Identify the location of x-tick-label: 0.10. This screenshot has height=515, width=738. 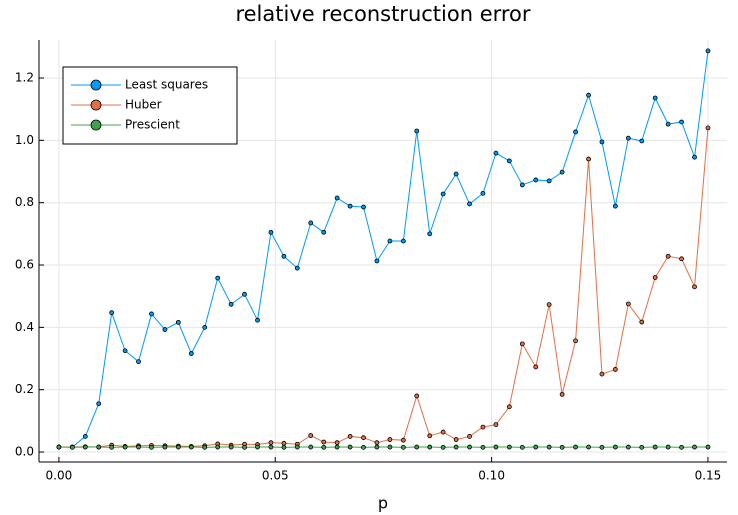
(491, 476).